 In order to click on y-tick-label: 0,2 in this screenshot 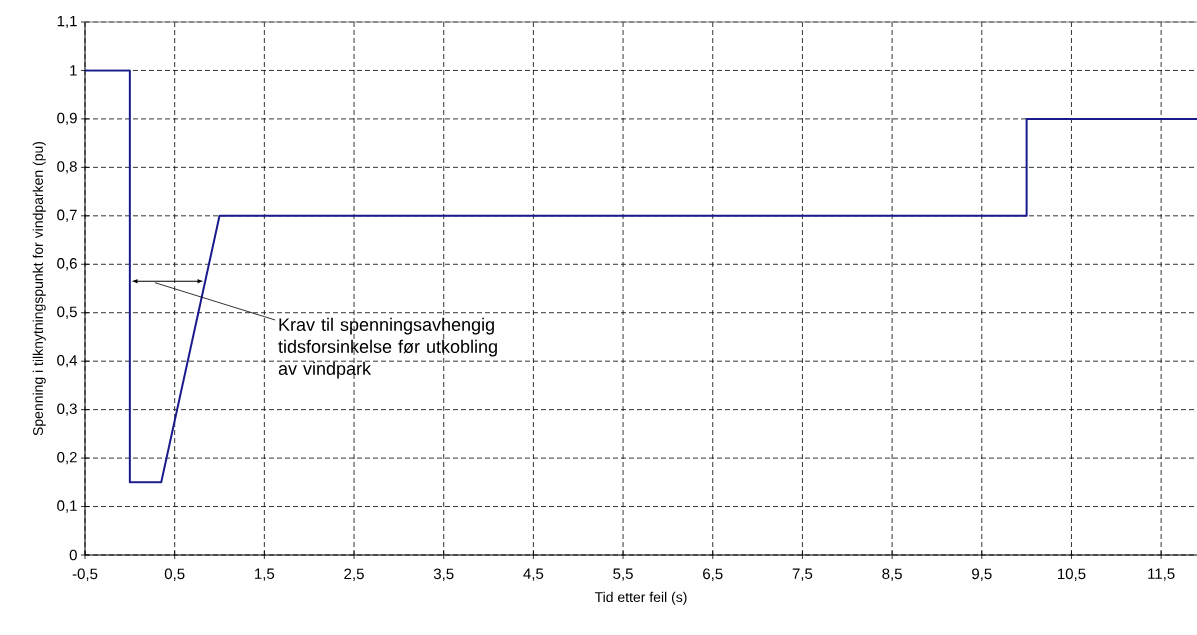, I will do `click(67, 458)`.